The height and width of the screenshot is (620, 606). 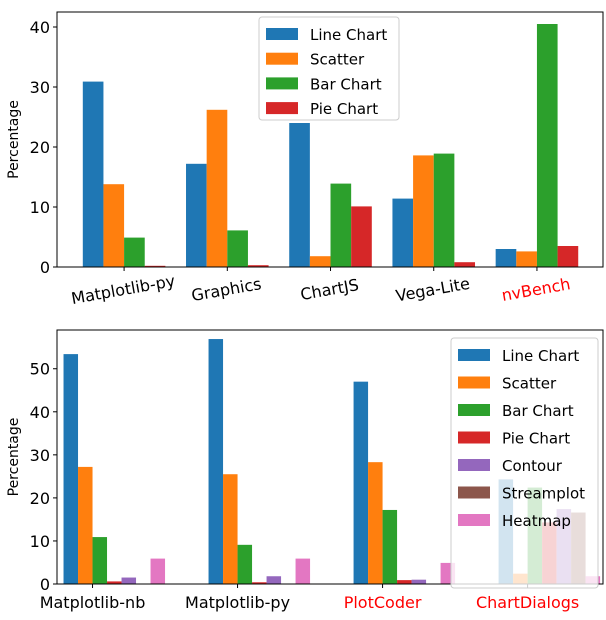 What do you see at coordinates (258, 266) in the screenshot?
I see `bar-pie-chart-graphics` at bounding box center [258, 266].